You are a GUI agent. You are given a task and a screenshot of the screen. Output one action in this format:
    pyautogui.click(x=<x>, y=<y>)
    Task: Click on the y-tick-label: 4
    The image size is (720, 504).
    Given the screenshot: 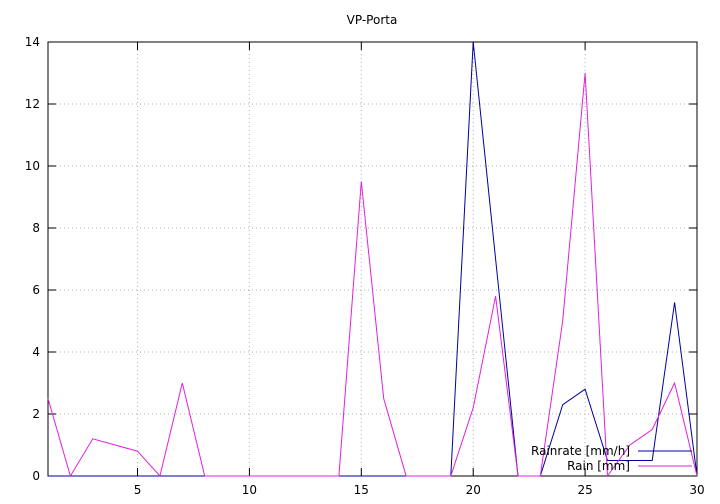 What is the action you would take?
    pyautogui.click(x=36, y=352)
    